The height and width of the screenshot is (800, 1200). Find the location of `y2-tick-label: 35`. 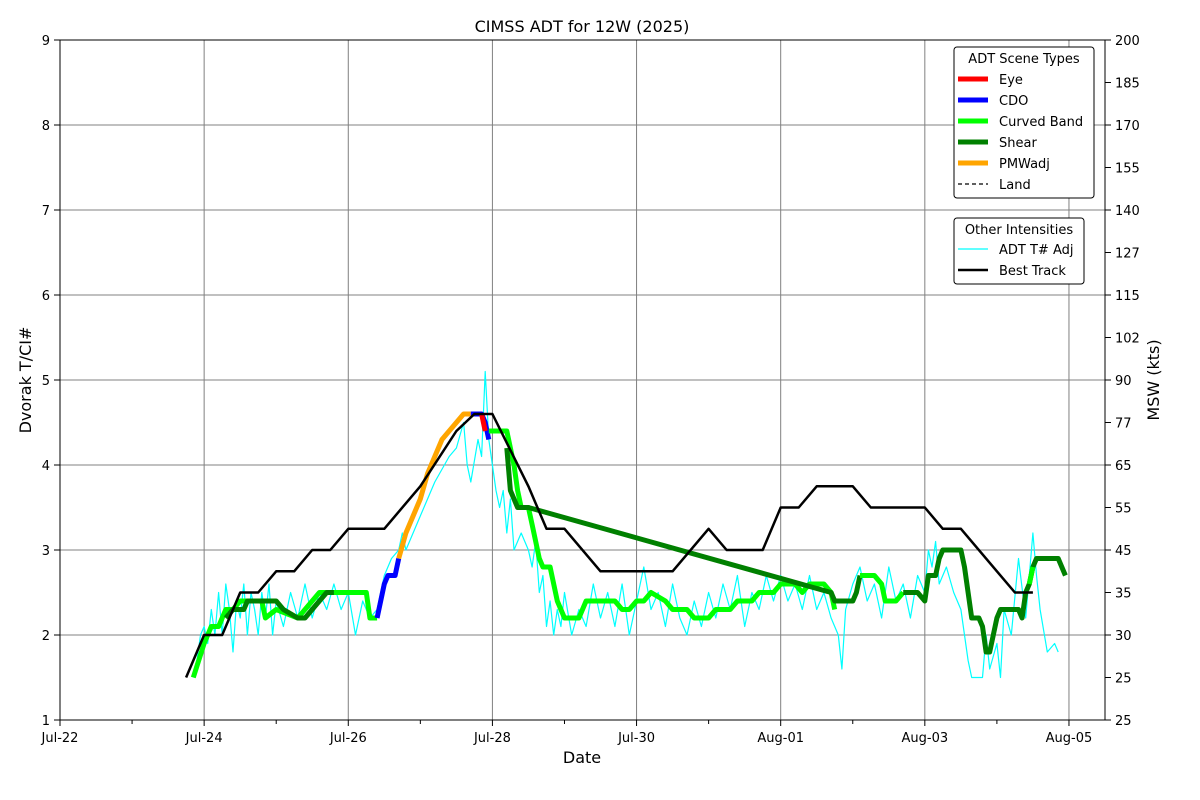

y2-tick-label: 35 is located at coordinates (1123, 594).